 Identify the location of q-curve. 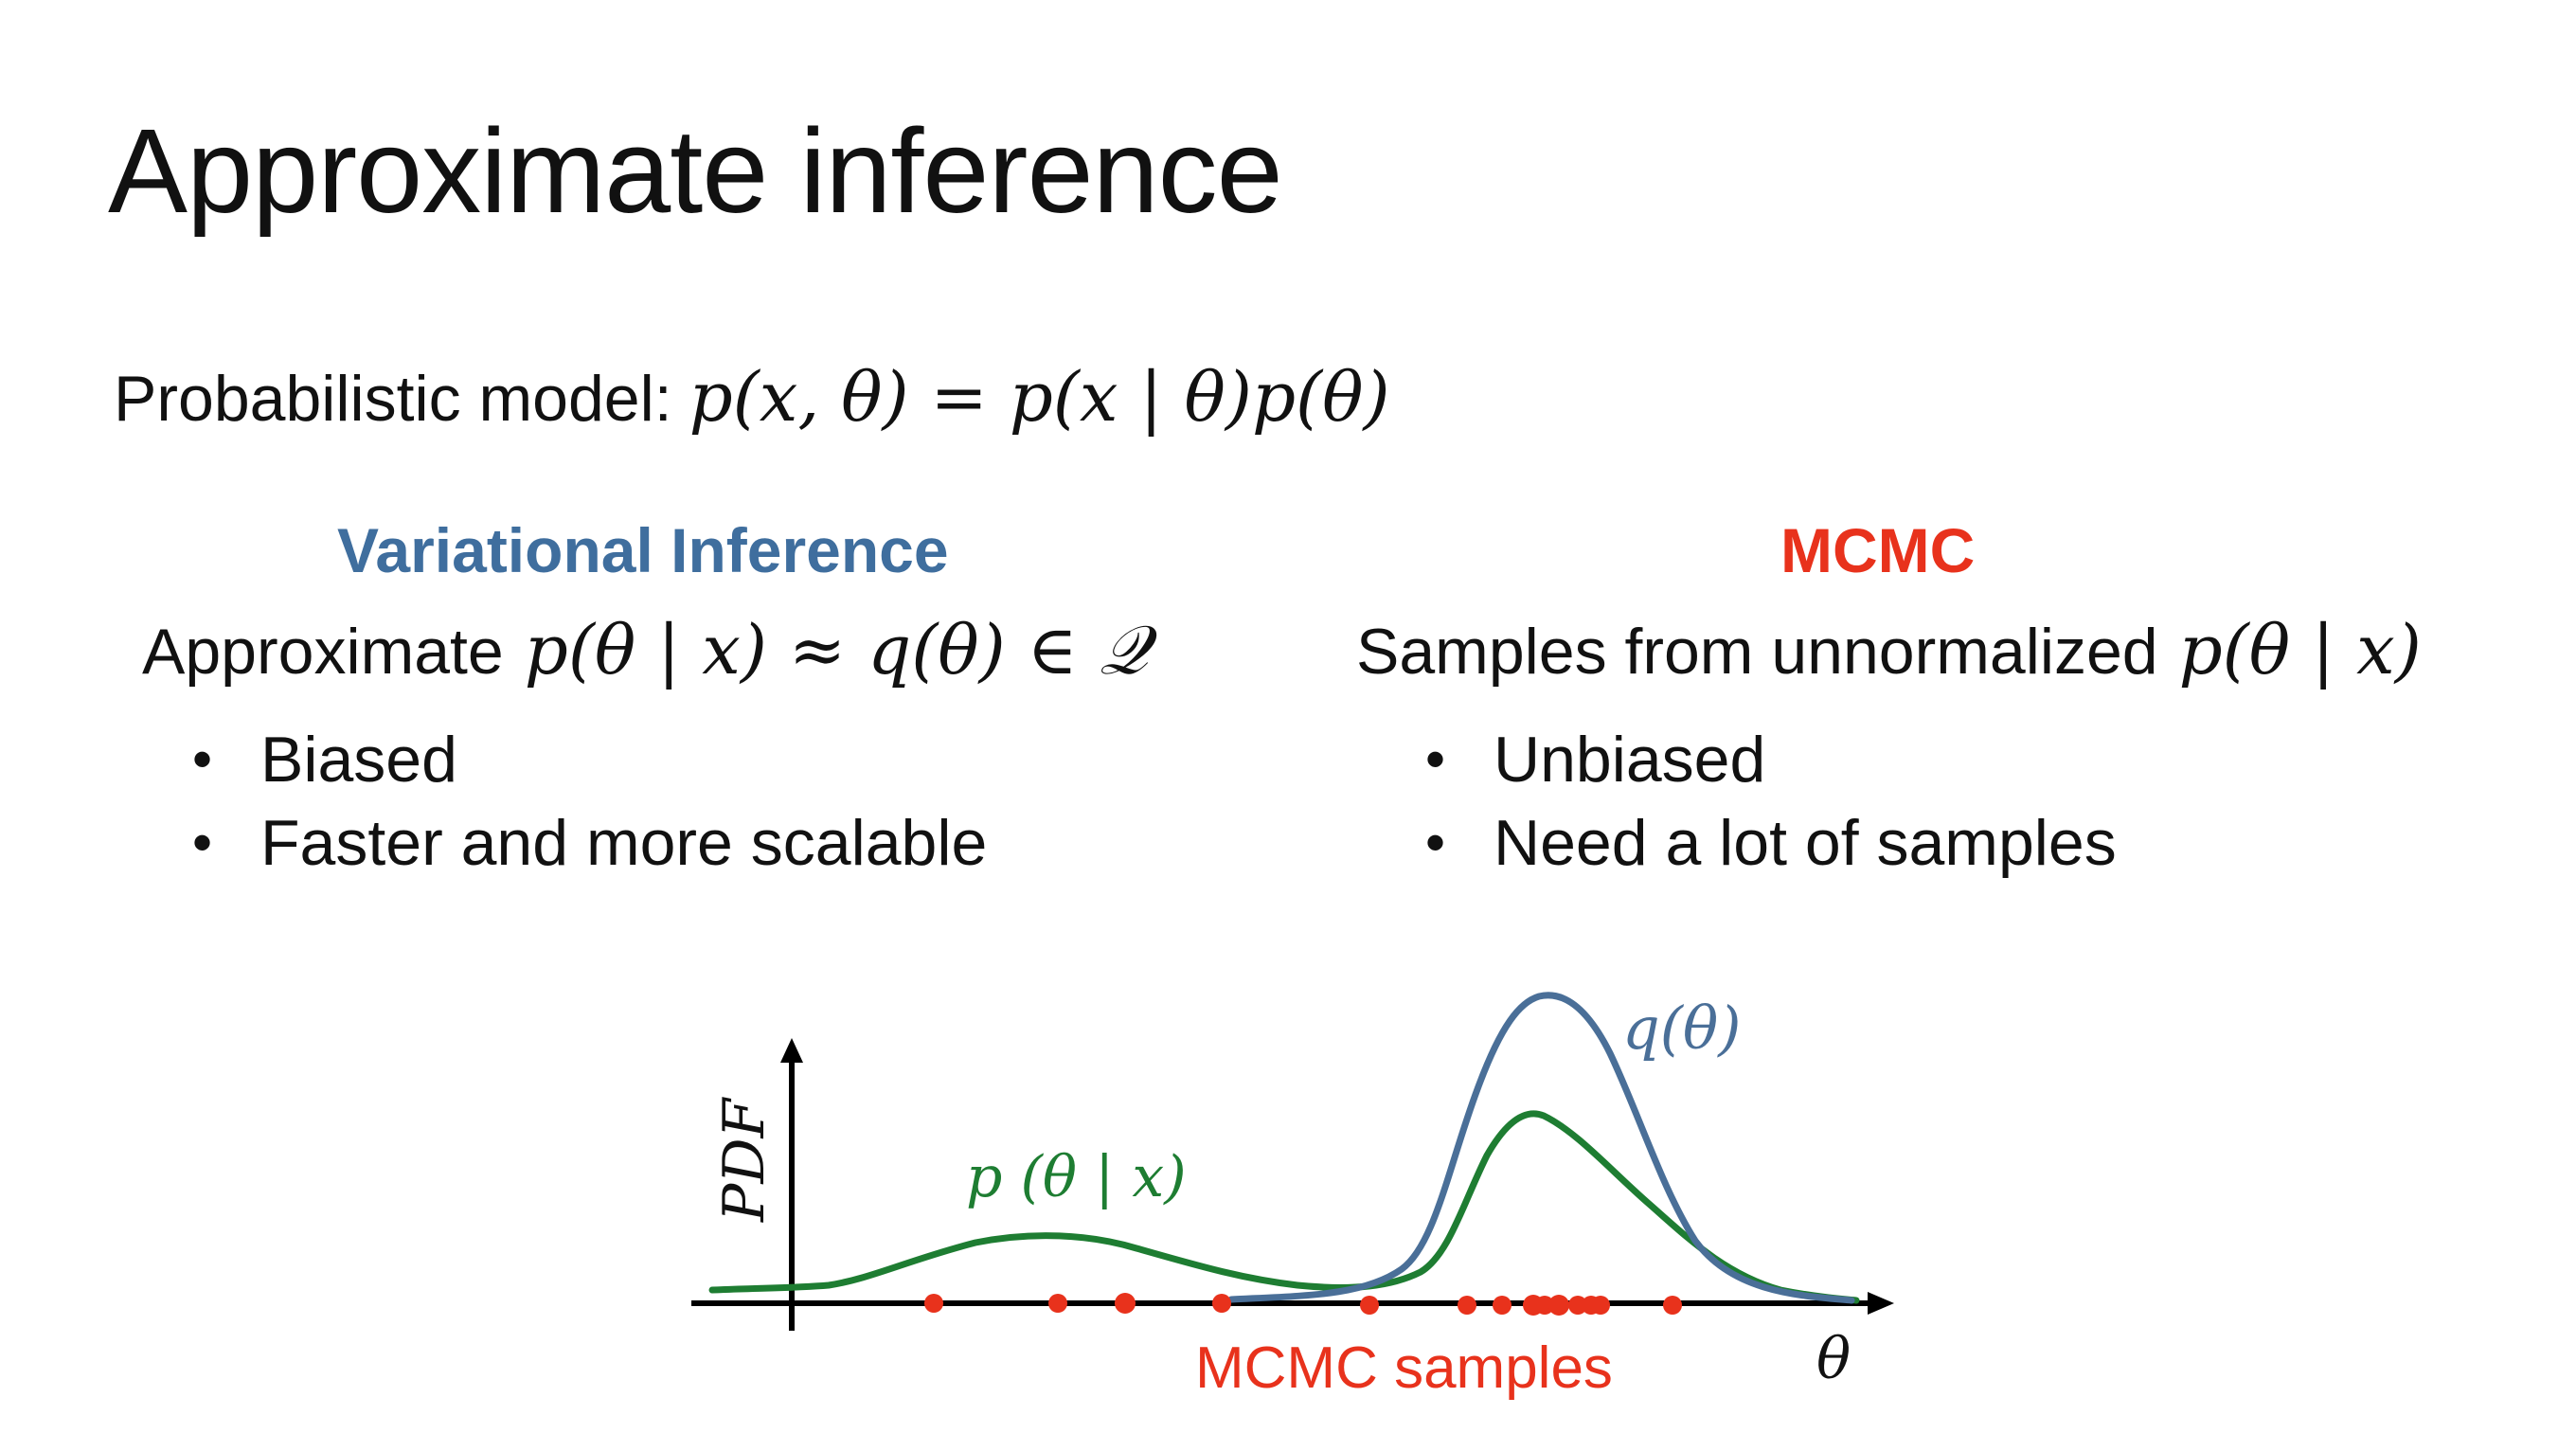
(1541, 1148).